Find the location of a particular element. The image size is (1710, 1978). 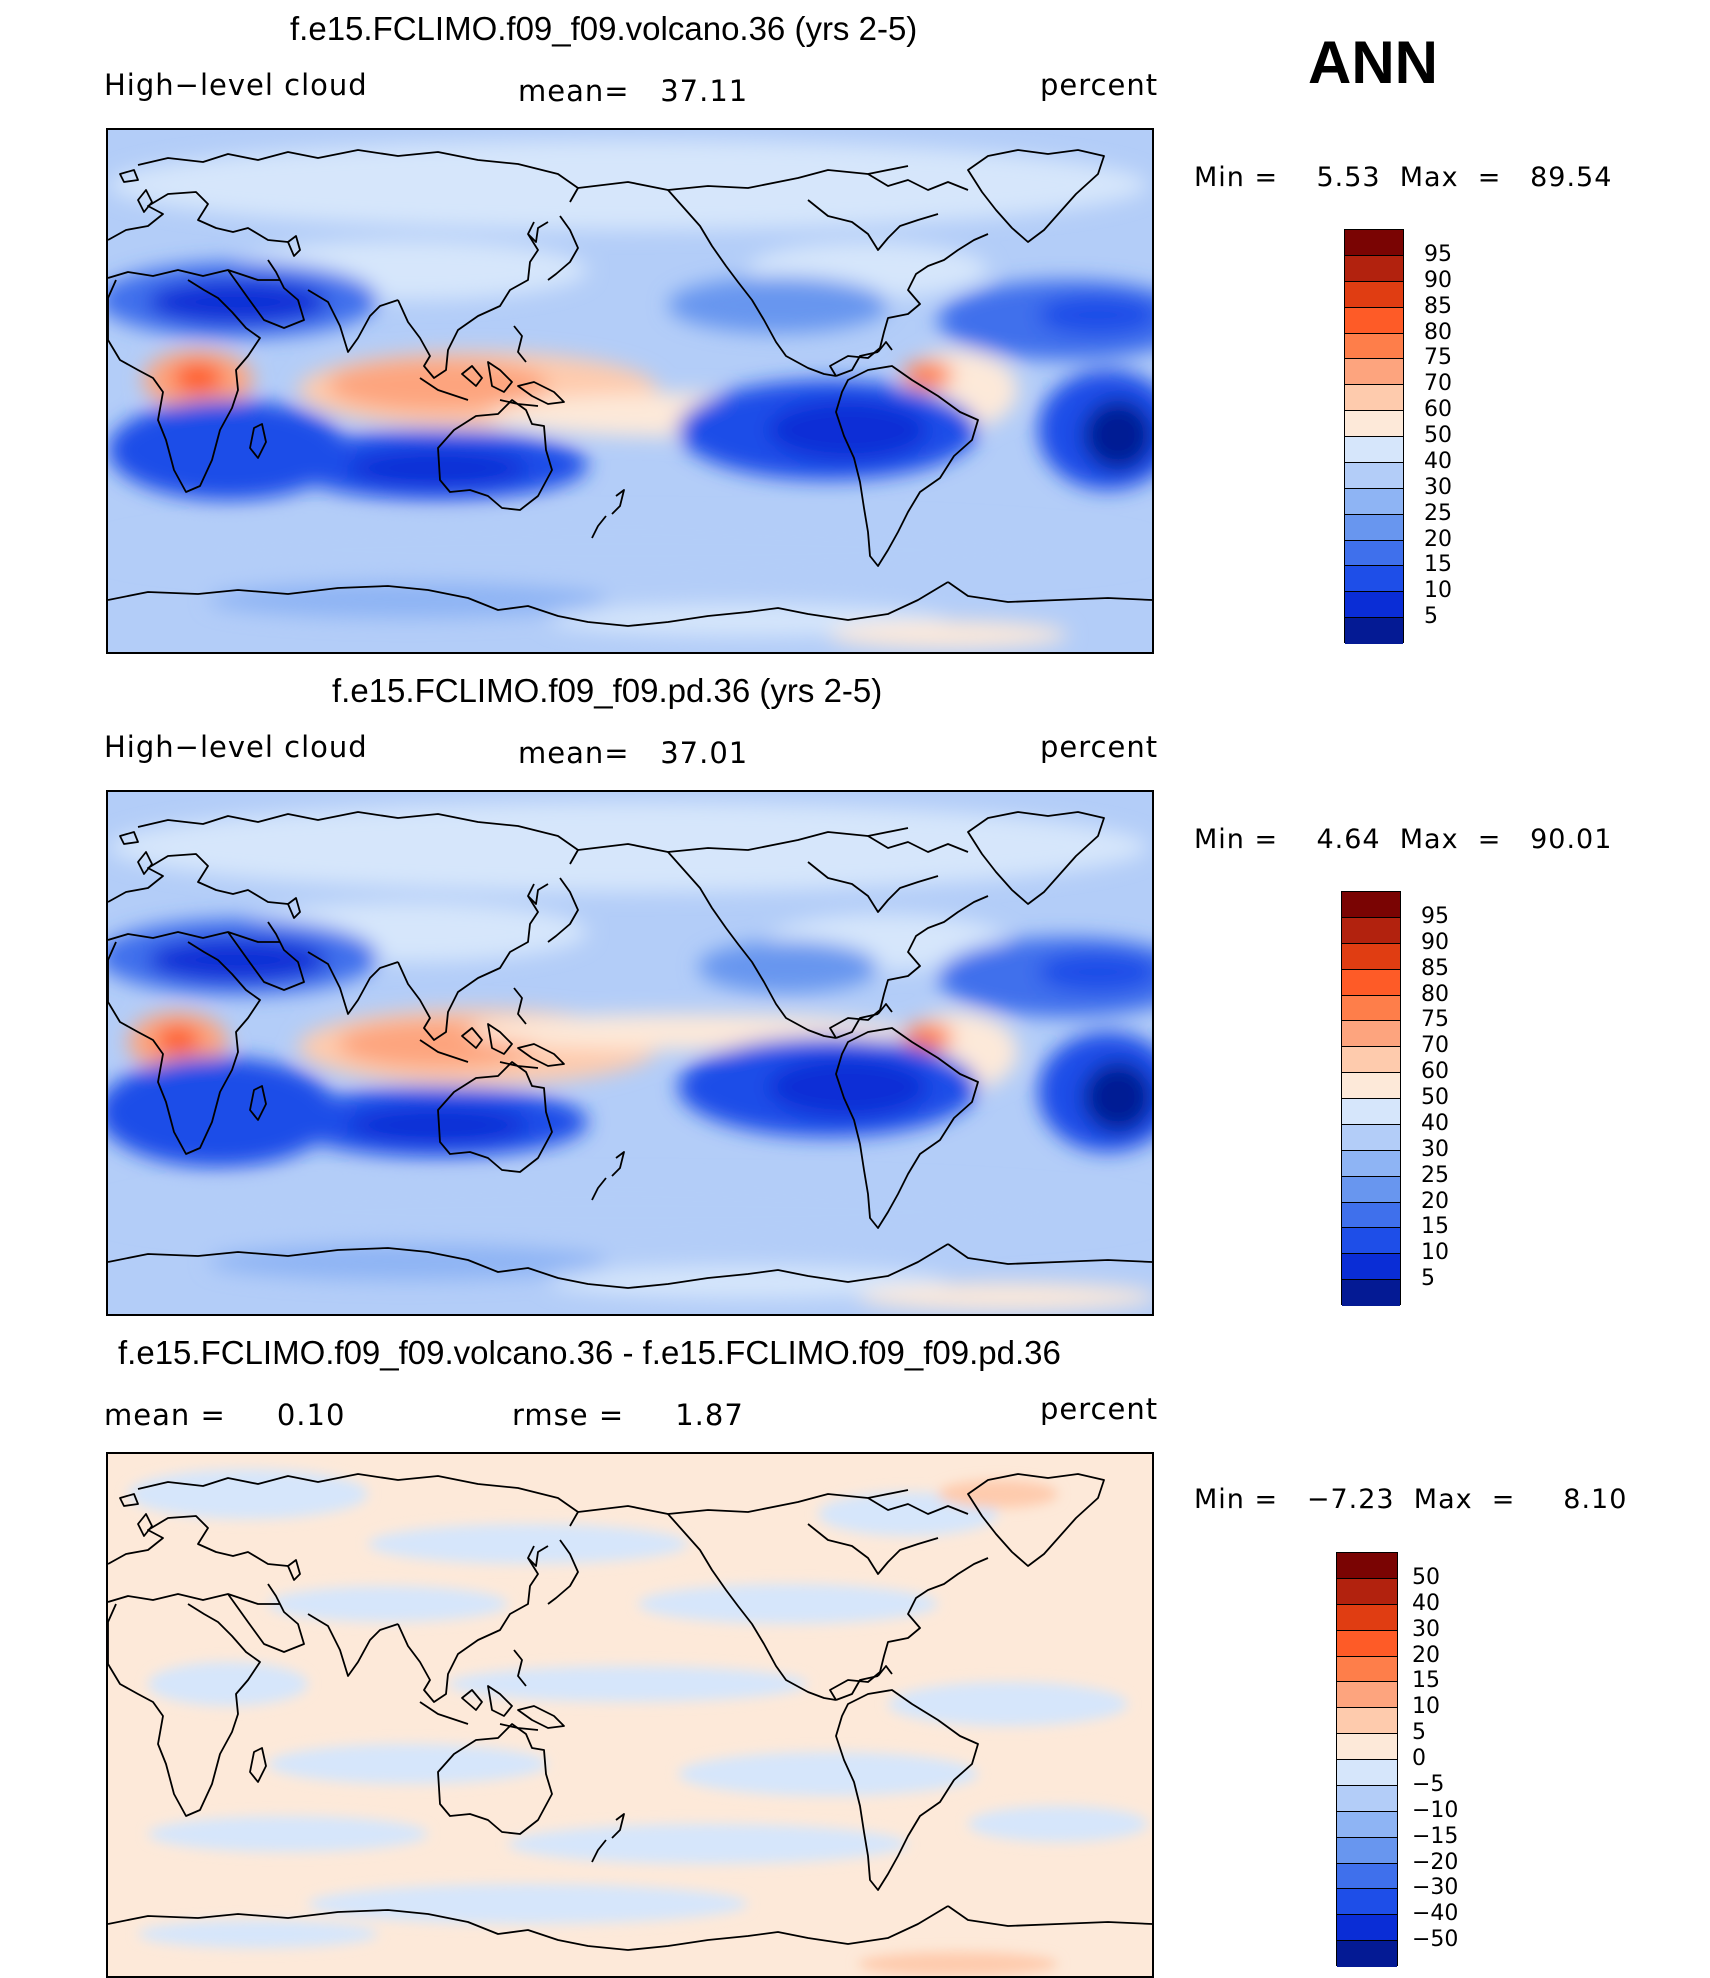

panel-3-colorbar is located at coordinates (1367, 1759).